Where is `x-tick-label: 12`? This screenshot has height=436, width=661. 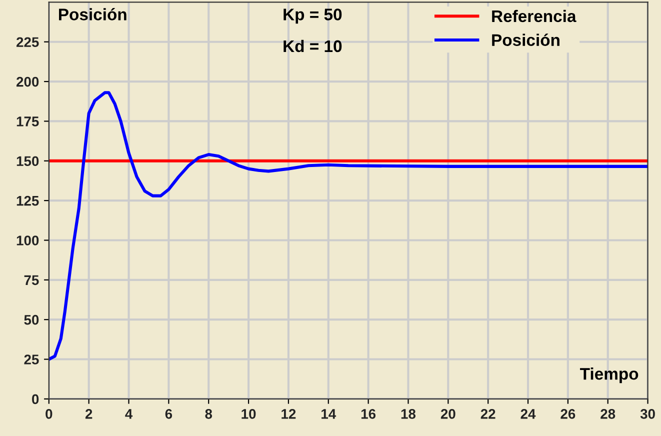 x-tick-label: 12 is located at coordinates (289, 414).